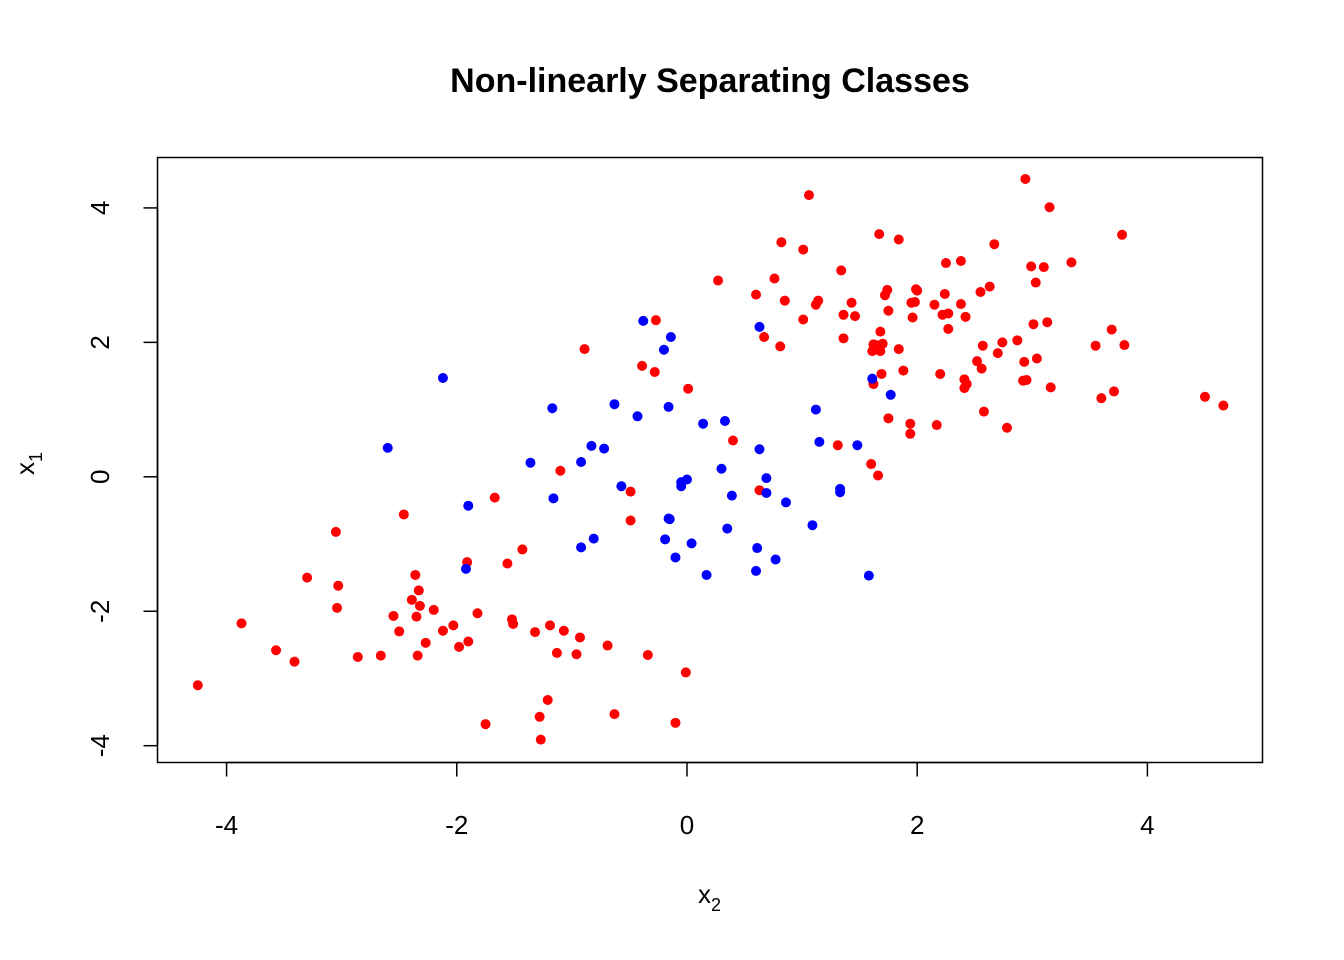 The height and width of the screenshot is (960, 1344). Describe the element at coordinates (710, 81) in the screenshot. I see `chart-title: Non-linearly Separating Classes` at that location.